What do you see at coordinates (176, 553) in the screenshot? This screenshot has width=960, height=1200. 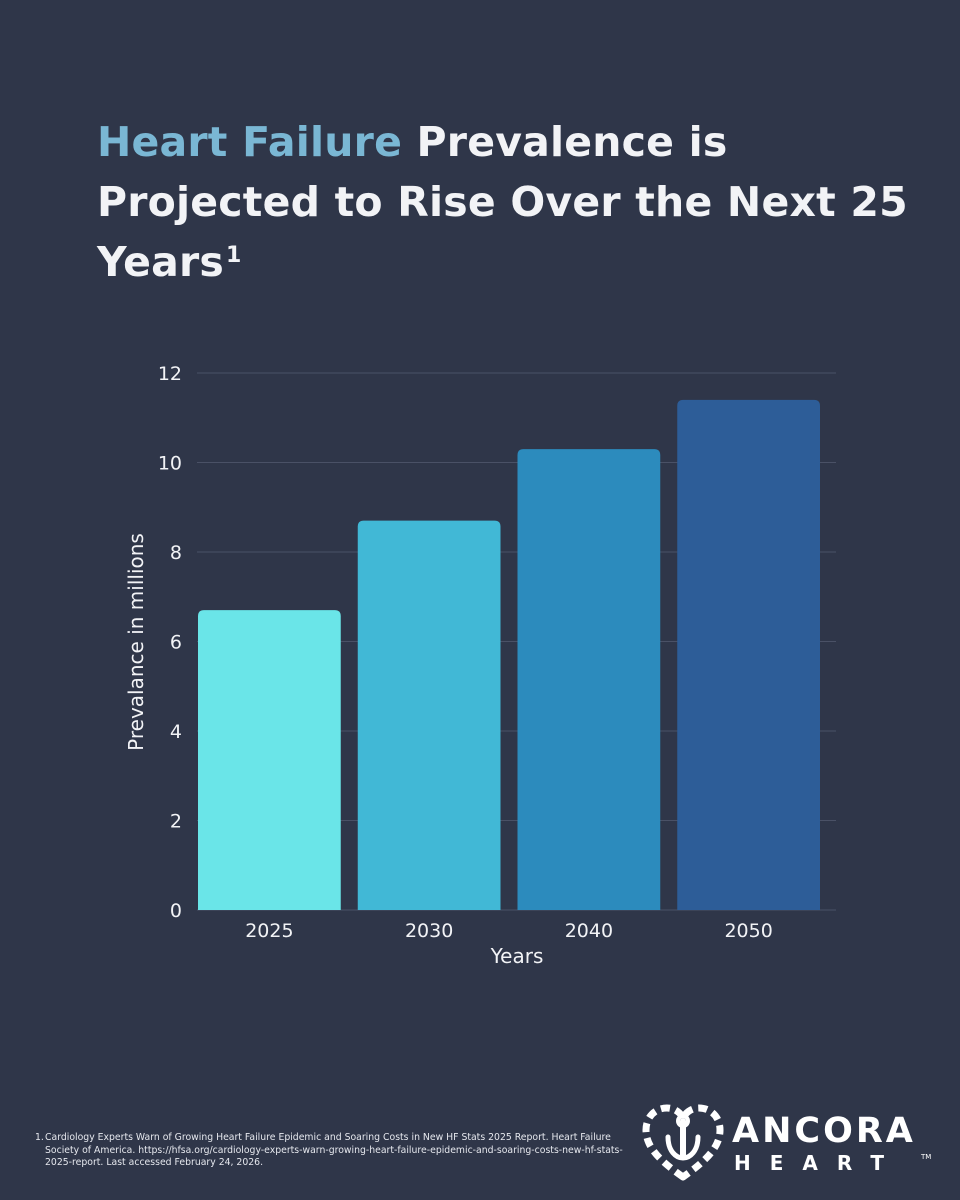 I see `y-tick-label-8: 8` at bounding box center [176, 553].